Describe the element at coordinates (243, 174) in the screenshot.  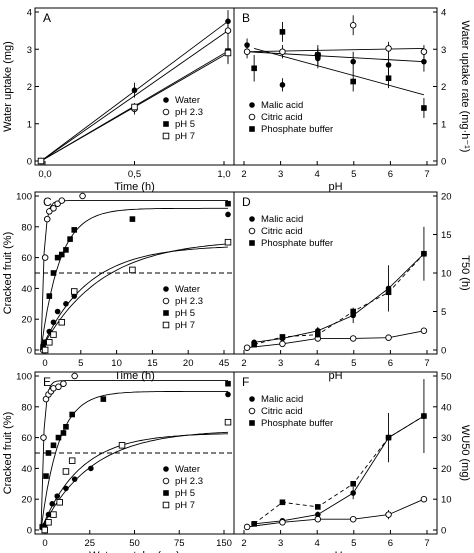
I see `x-tick-label: 2` at that location.